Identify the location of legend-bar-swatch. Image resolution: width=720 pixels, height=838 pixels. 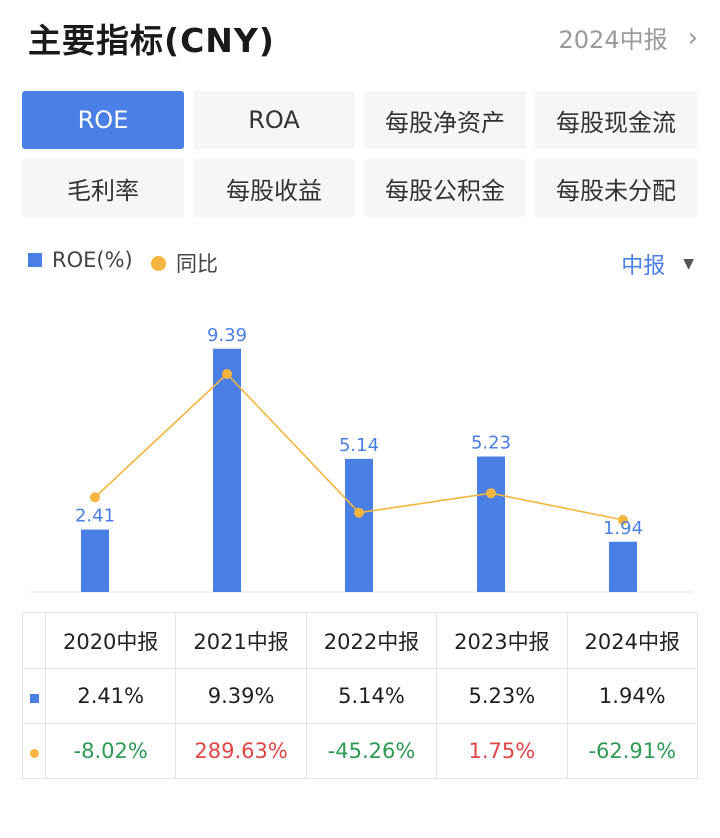
(35, 260).